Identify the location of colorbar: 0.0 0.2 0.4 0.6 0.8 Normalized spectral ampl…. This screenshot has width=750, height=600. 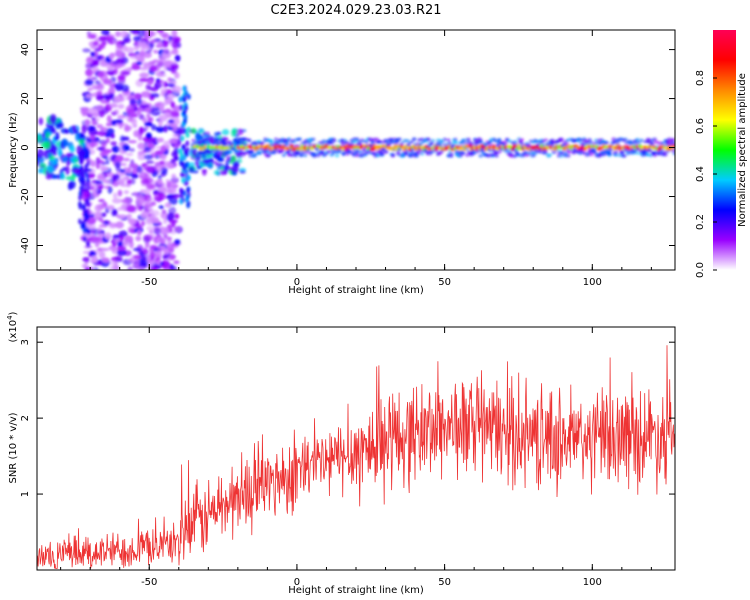
(721, 154).